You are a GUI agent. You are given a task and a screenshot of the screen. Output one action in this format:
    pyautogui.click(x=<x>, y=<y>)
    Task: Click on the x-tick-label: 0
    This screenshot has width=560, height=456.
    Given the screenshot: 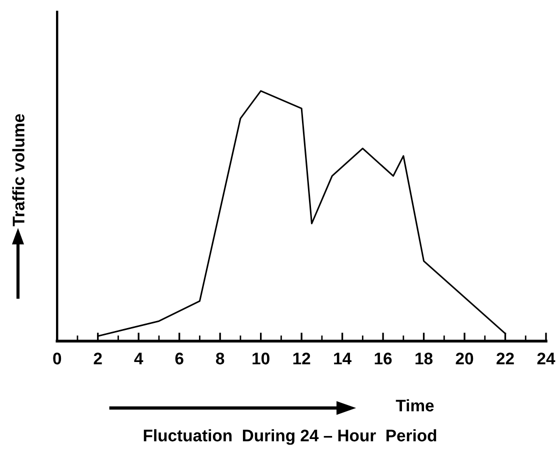 What is the action you would take?
    pyautogui.click(x=57, y=358)
    